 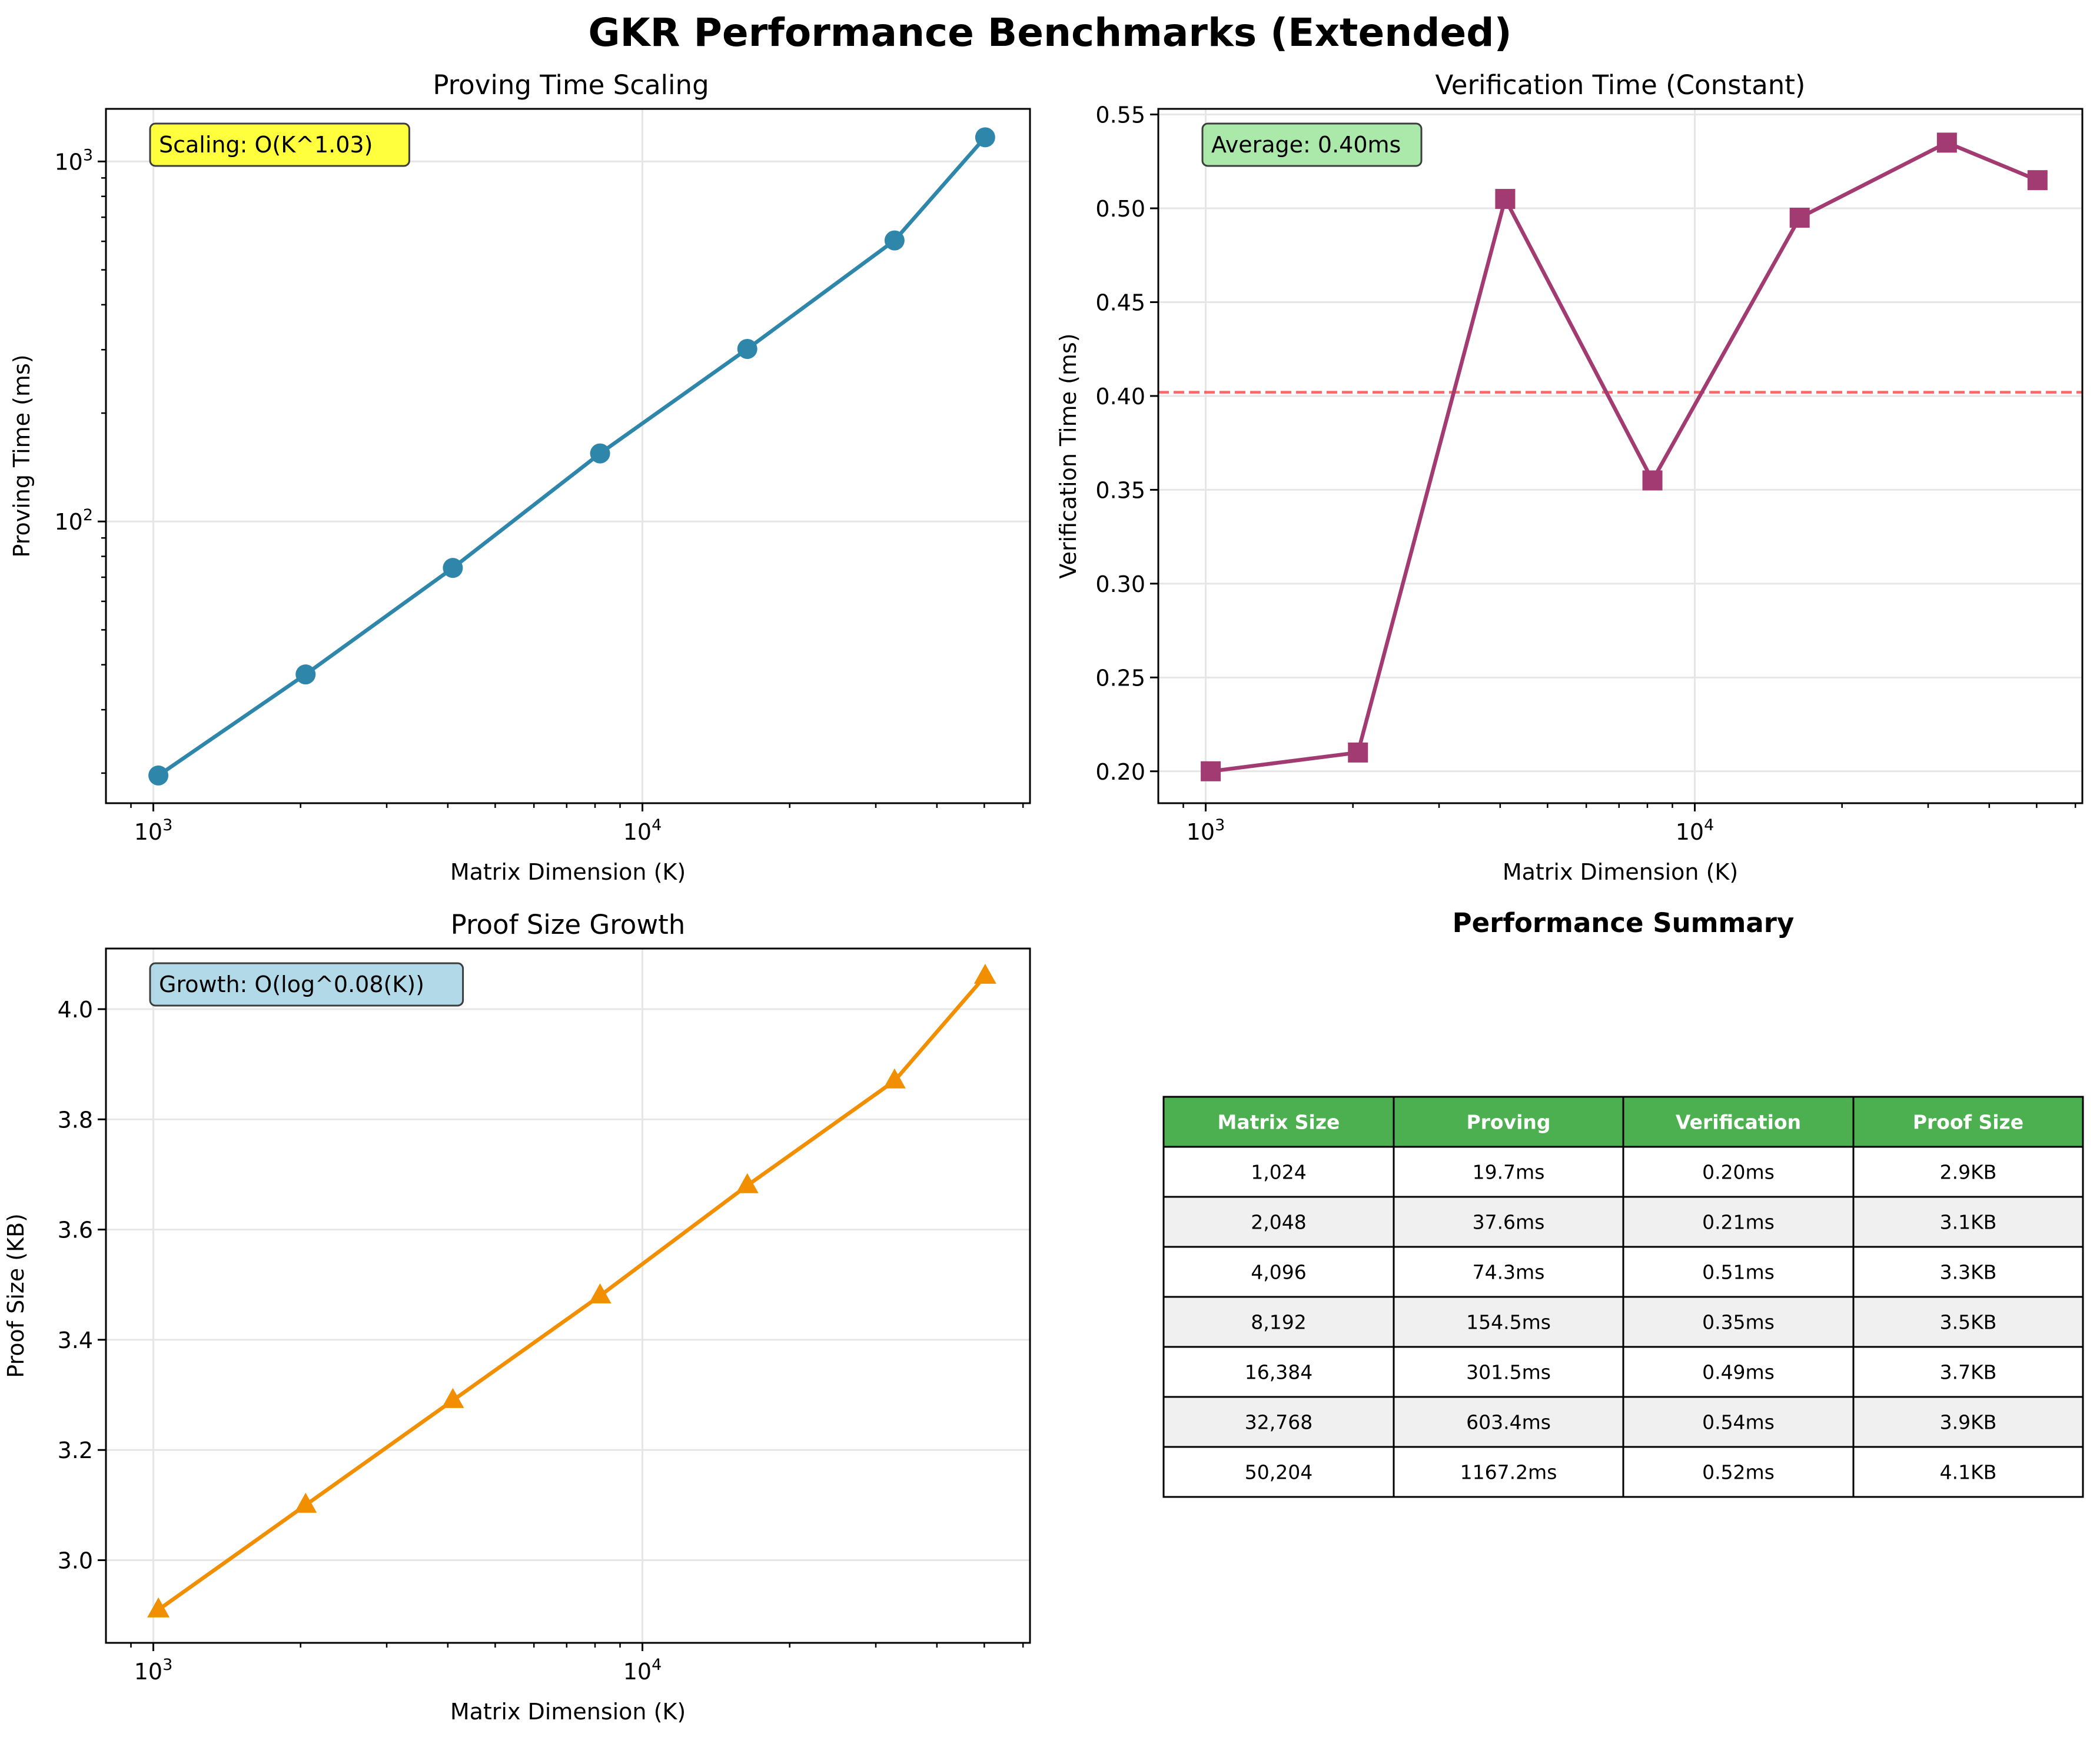 I want to click on table-cell-text: 32,768, so click(x=1278, y=1422).